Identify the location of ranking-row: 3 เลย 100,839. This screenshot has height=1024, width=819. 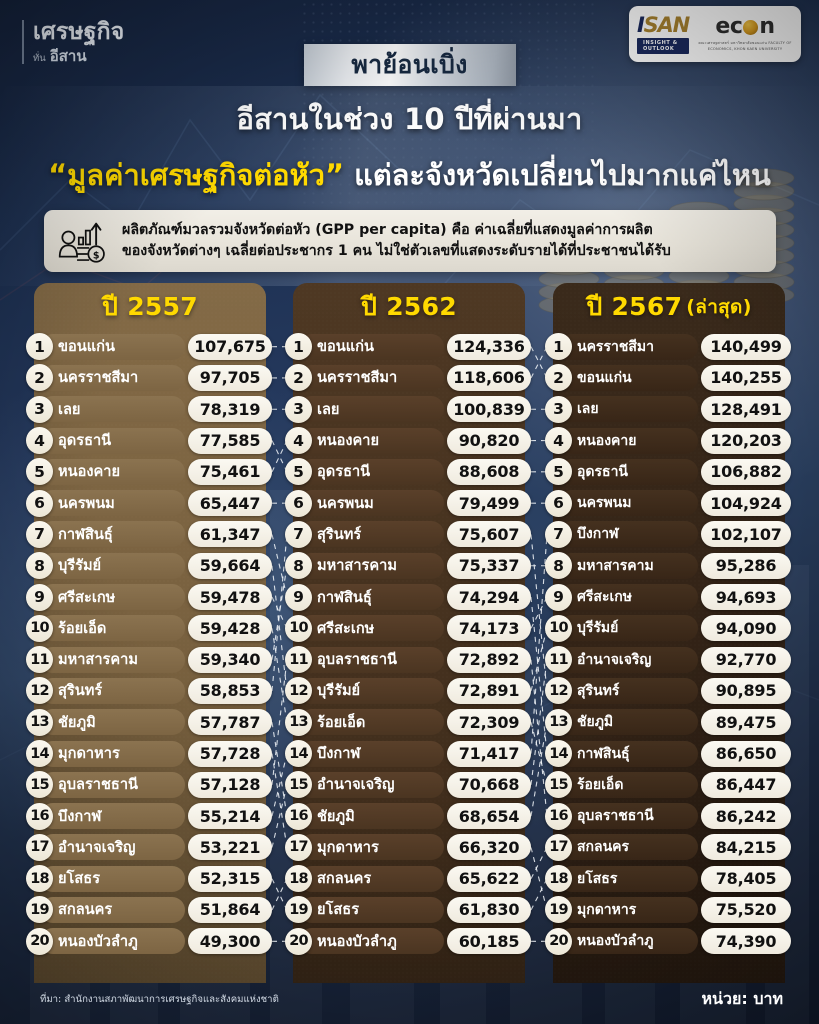
(408, 409).